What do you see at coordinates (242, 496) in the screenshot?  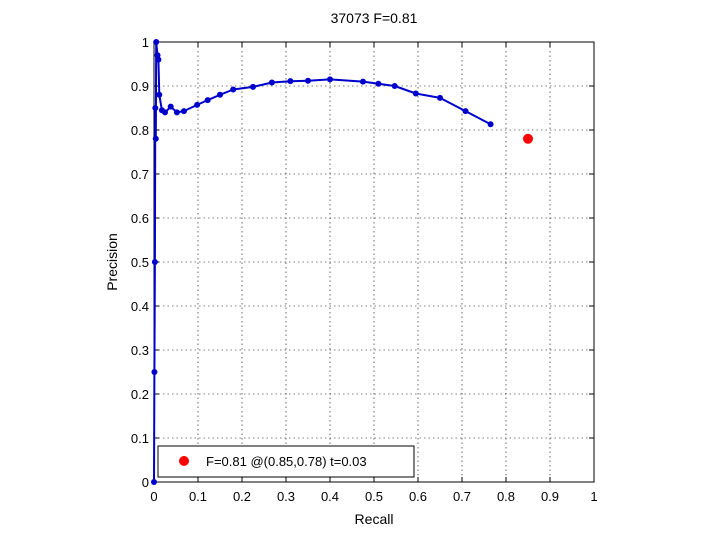 I see `x-tick-label: 0.2` at bounding box center [242, 496].